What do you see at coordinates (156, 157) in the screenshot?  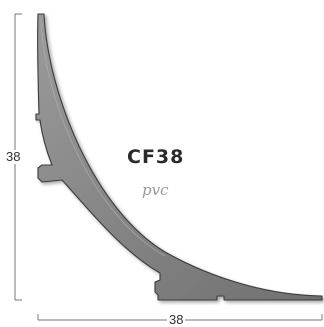 I see `profile-code: CF38` at bounding box center [156, 157].